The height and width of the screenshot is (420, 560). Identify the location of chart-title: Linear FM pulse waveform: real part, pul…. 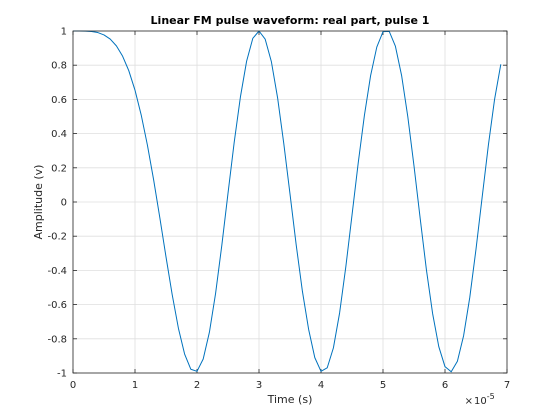
(290, 20).